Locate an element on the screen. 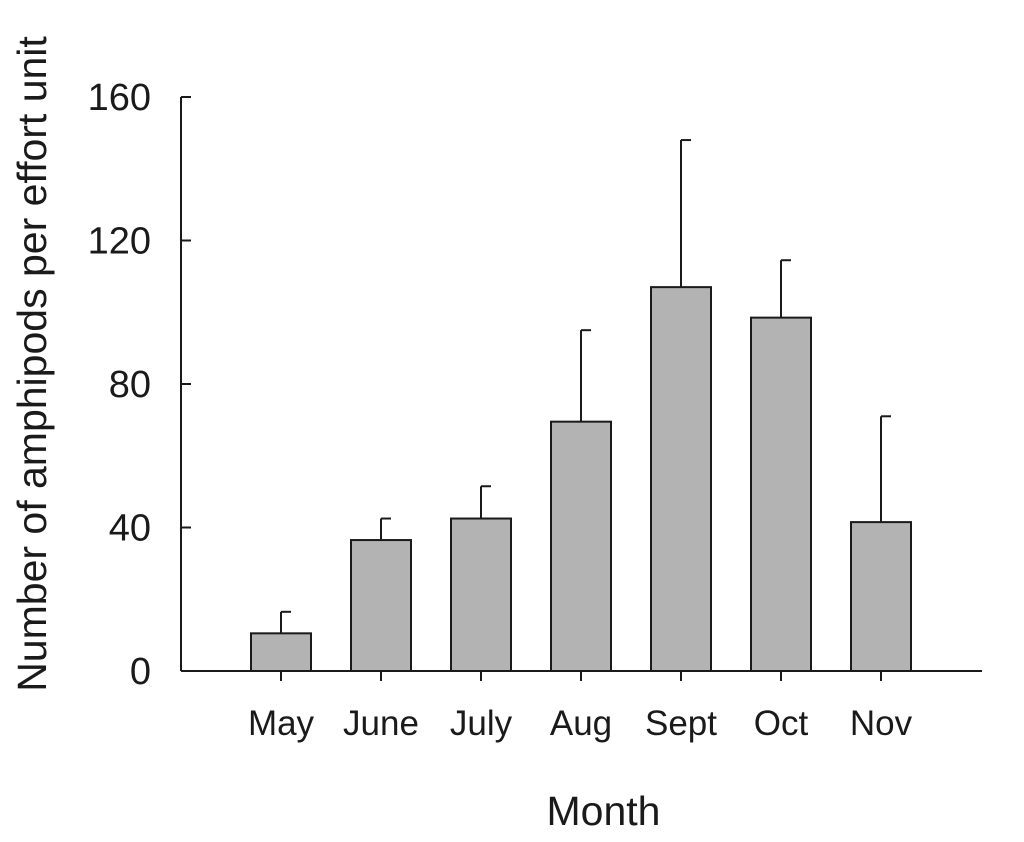 This screenshot has height=842, width=1024. y-axis-title: Number of amphipods per effort unit is located at coordinates (32, 364).